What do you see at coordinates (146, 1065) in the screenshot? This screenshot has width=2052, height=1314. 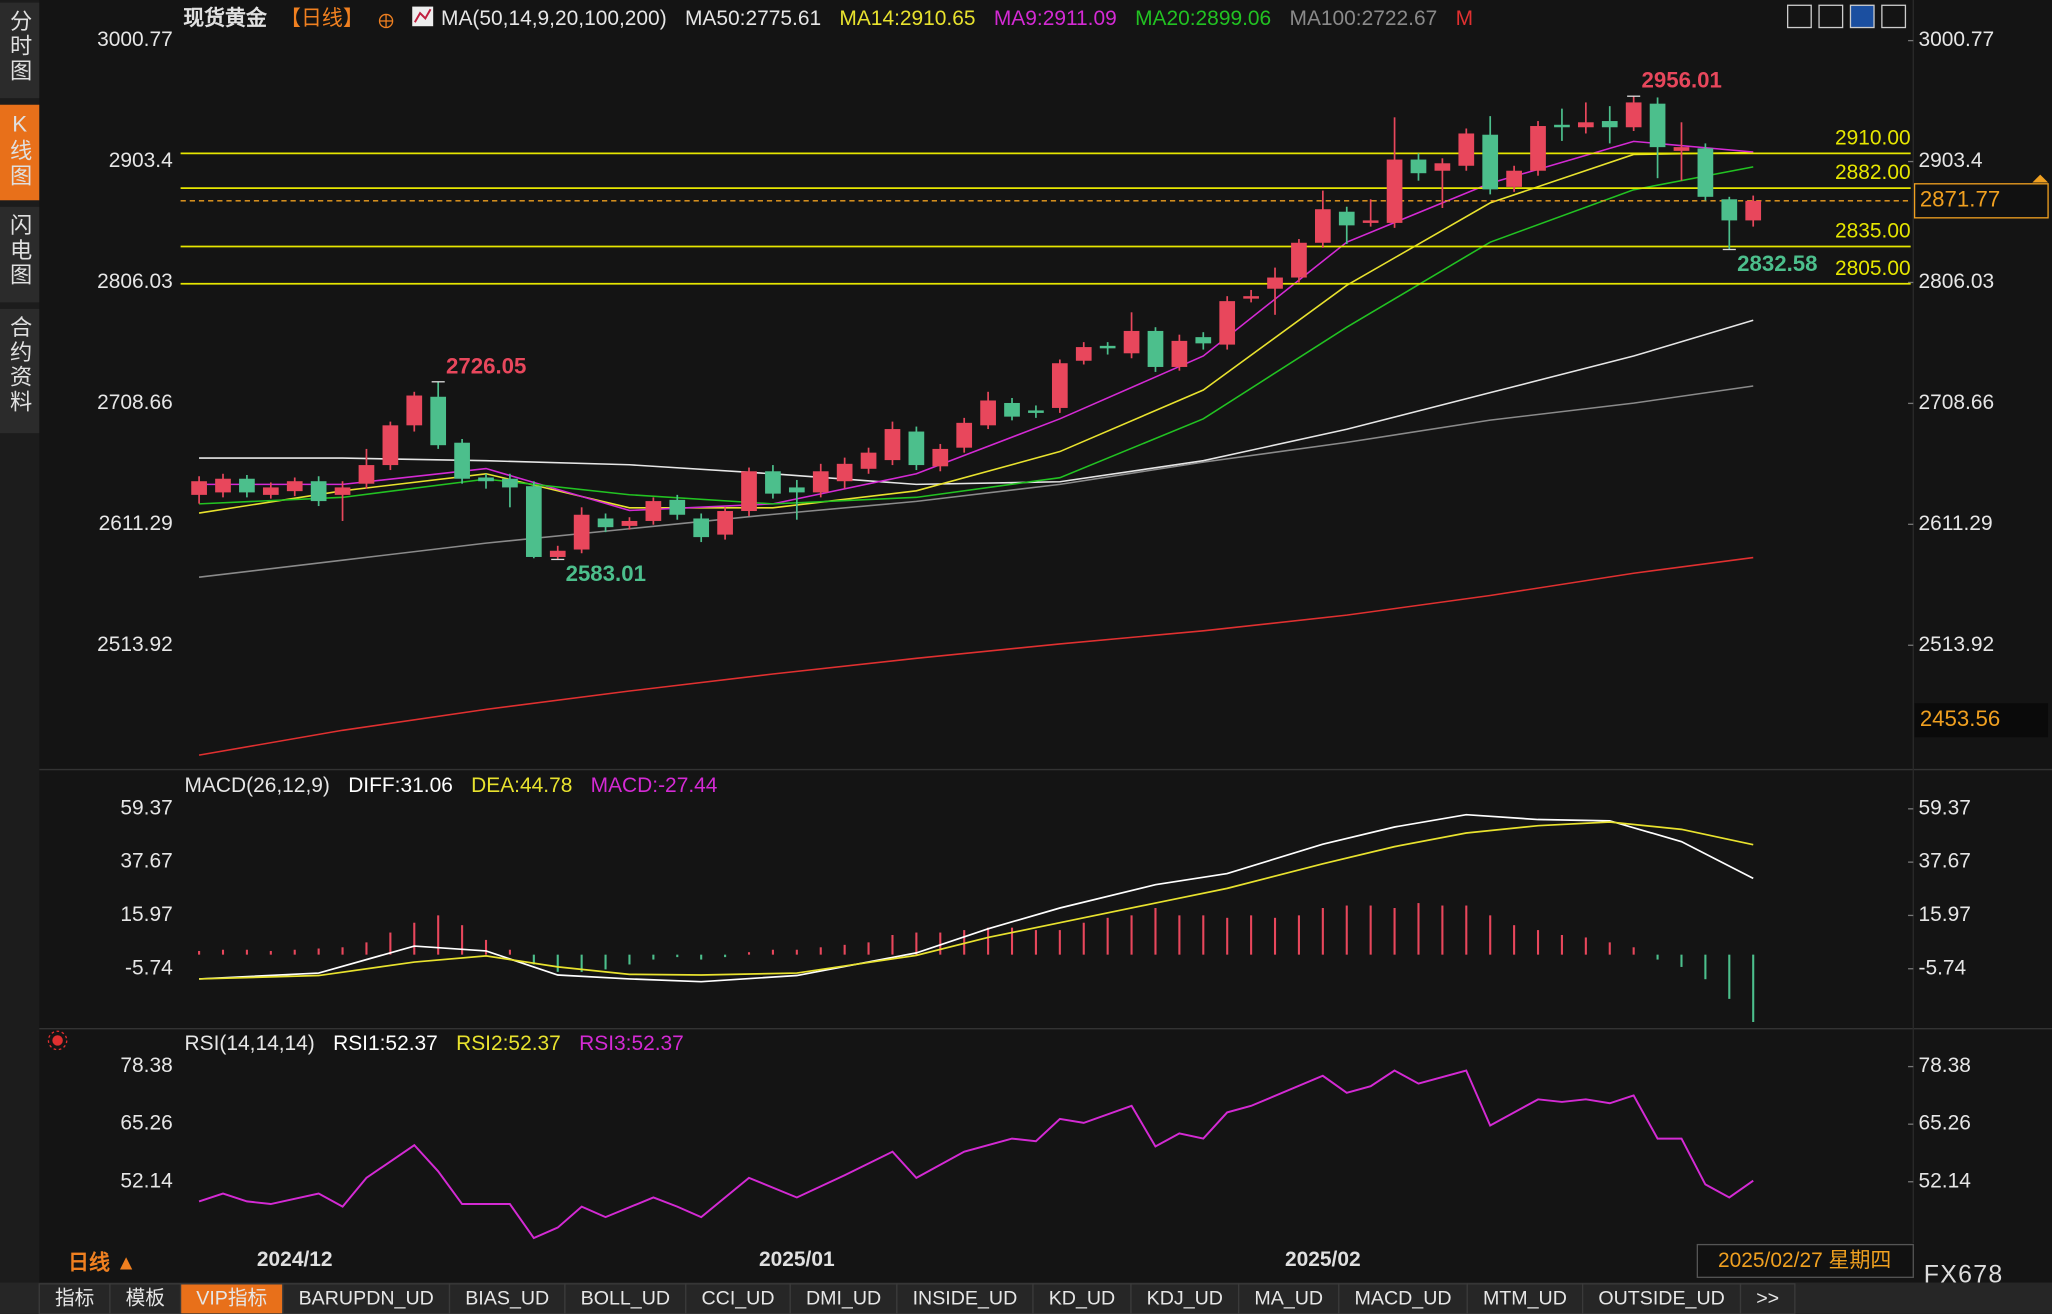 I see `y-tick-label: 78.38` at bounding box center [146, 1065].